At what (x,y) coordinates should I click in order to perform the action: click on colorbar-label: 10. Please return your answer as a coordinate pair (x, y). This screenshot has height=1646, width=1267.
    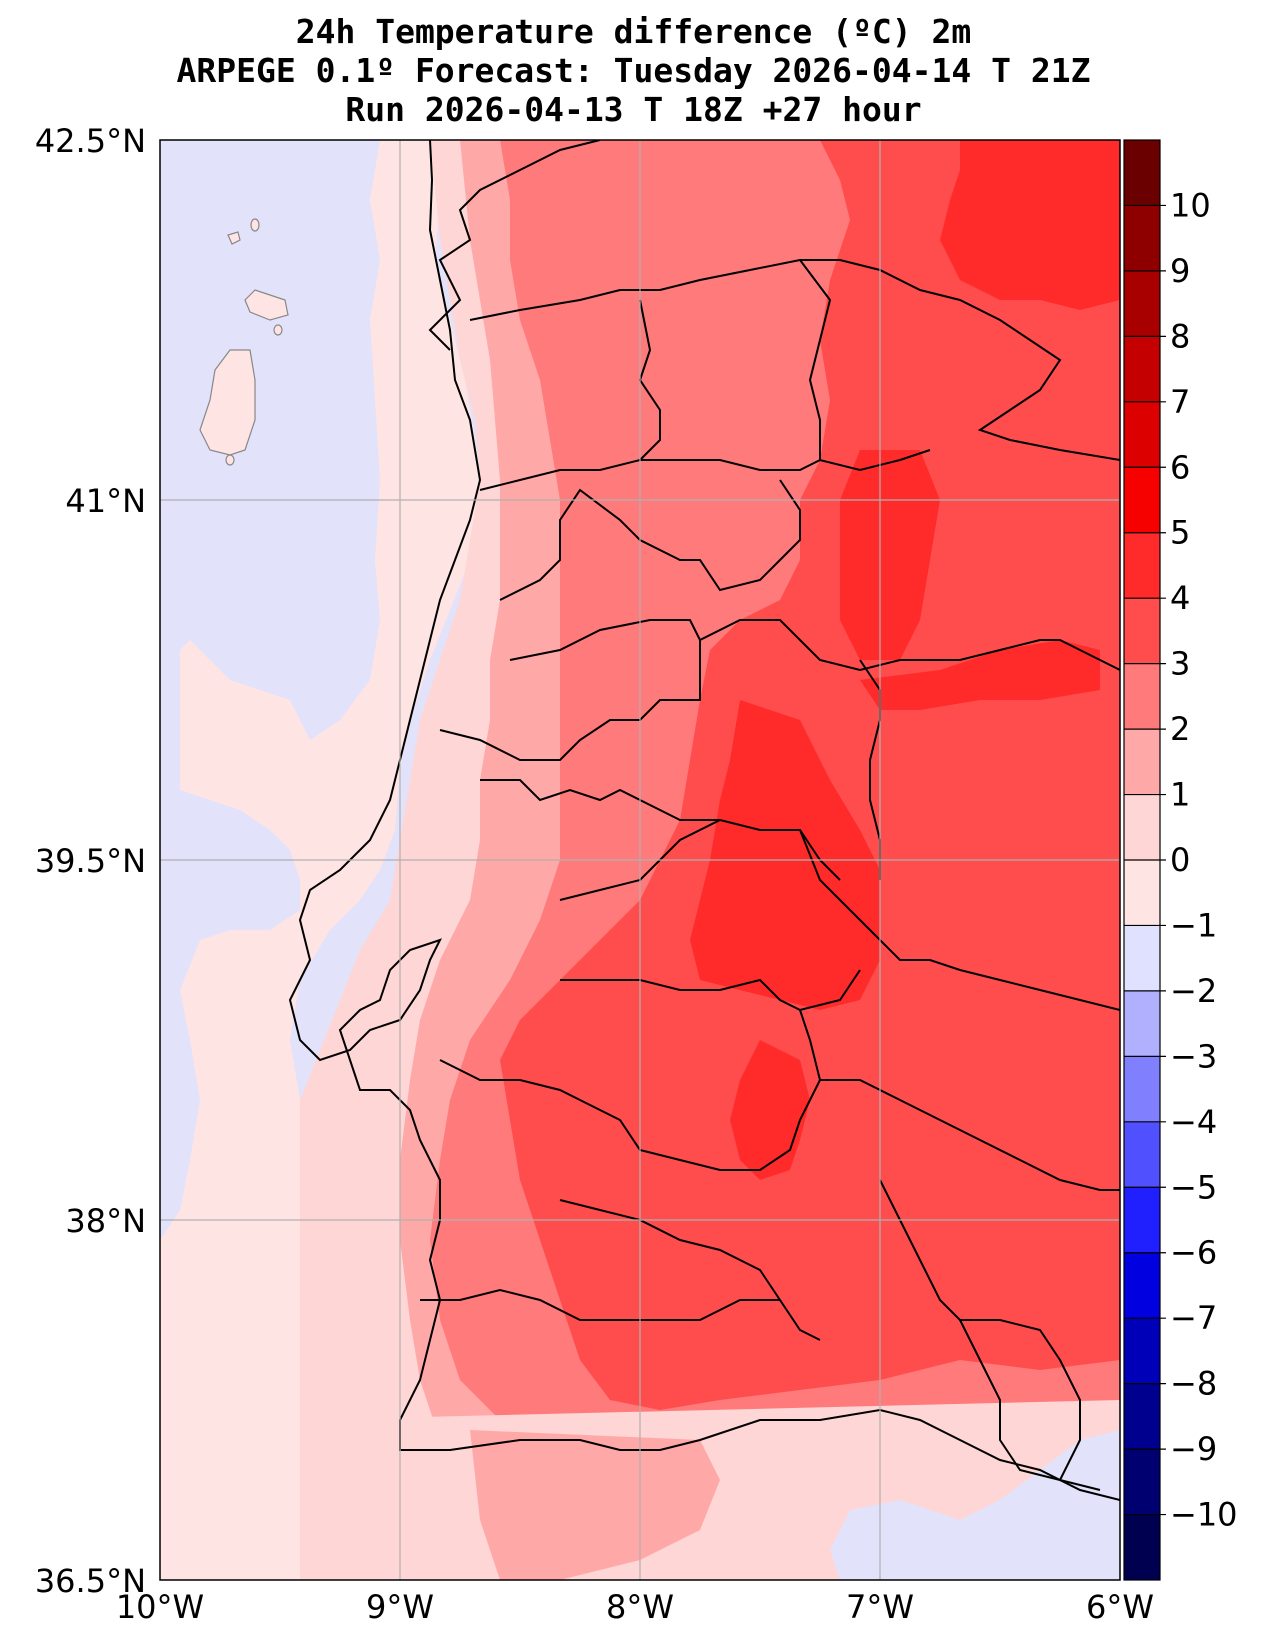
    Looking at the image, I should click on (1190, 205).